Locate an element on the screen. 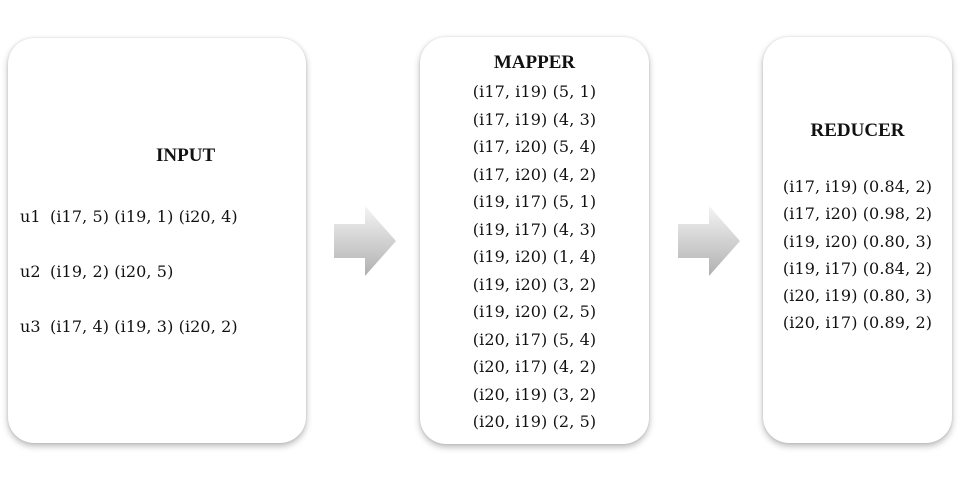  mapper-row: (i20, i19) (3, 2) is located at coordinates (534, 394).